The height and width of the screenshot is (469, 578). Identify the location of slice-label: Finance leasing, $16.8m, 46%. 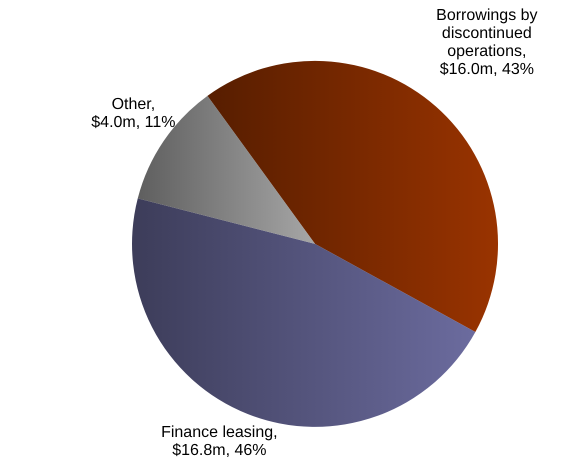
(219, 442).